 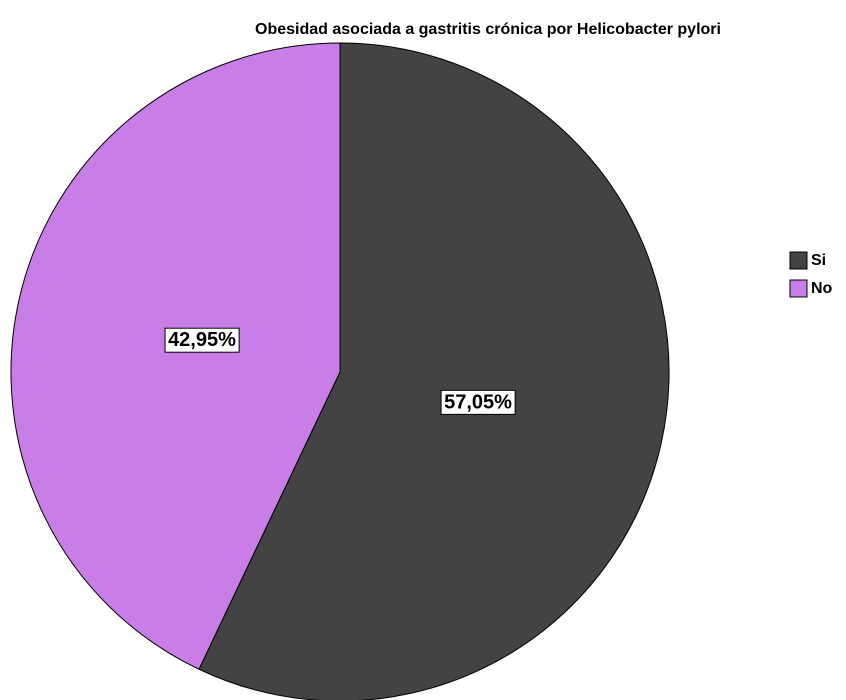 I want to click on value-label: 57,05%, so click(x=478, y=402).